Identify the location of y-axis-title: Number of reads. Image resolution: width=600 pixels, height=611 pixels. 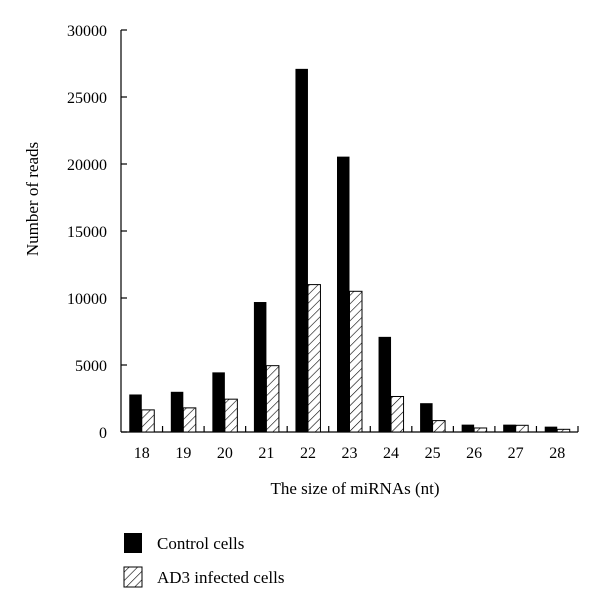
(32, 199).